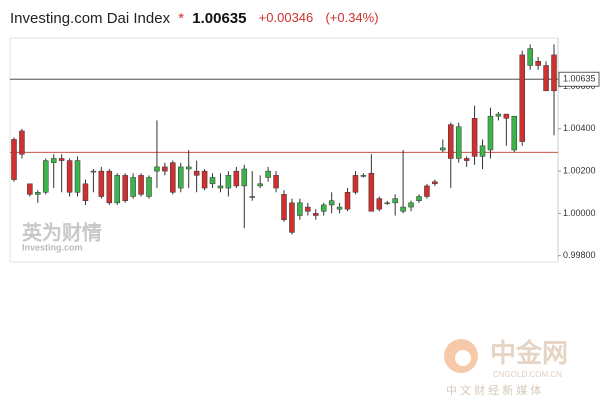  Describe the element at coordinates (90, 18) in the screenshot. I see `chart-title: Investing.com Dai Index` at that location.